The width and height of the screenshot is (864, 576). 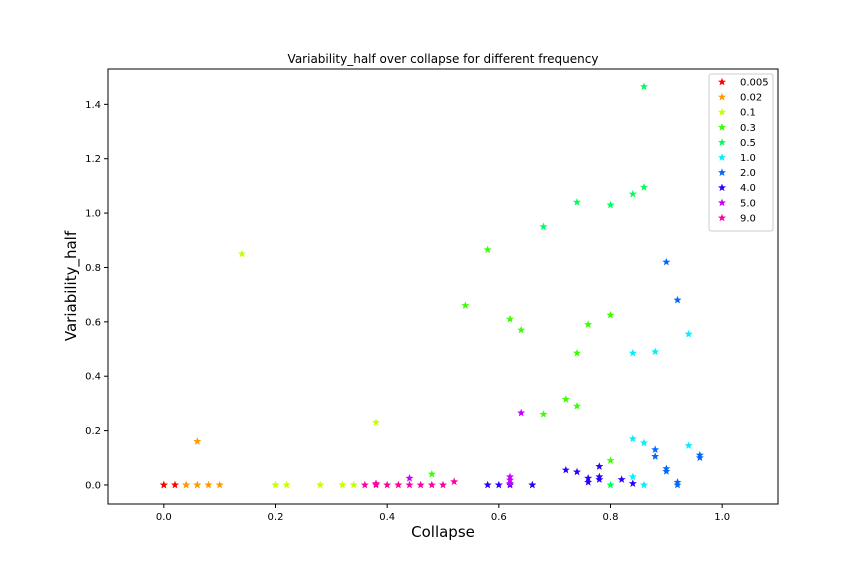 I want to click on legend-entry: 5.0, so click(x=748, y=203).